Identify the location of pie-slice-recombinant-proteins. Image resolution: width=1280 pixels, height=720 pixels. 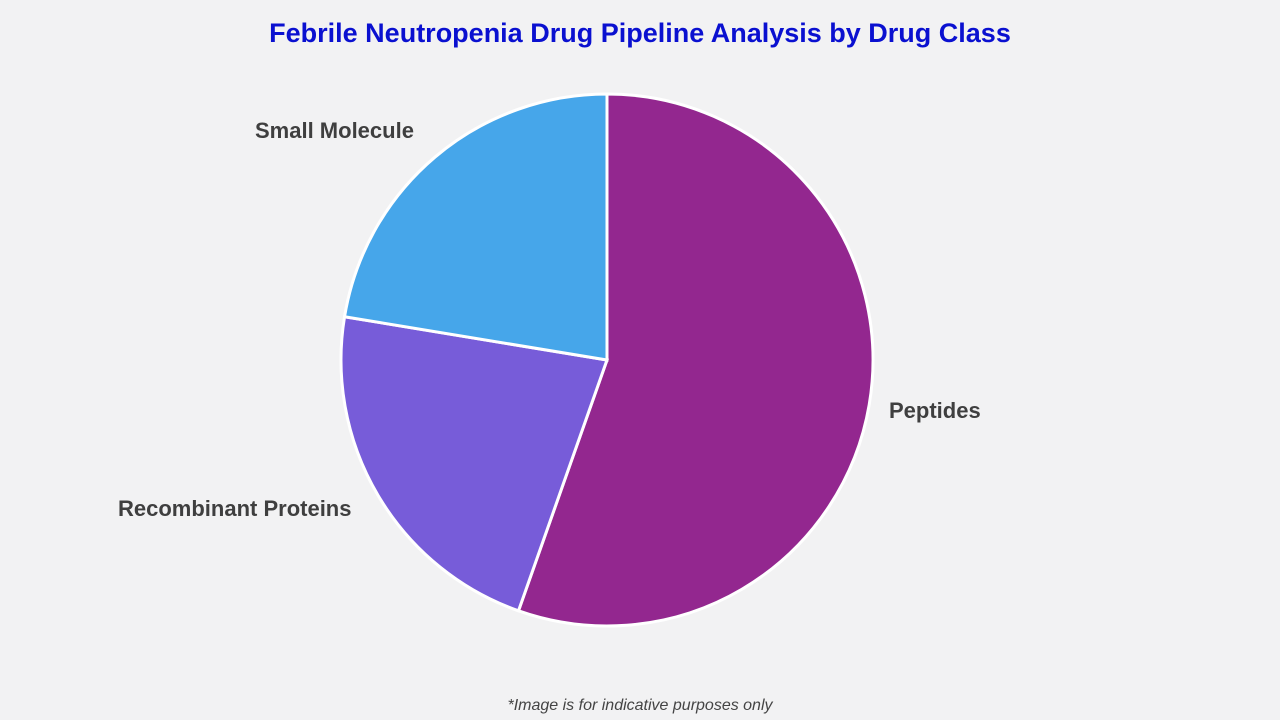
(474, 464).